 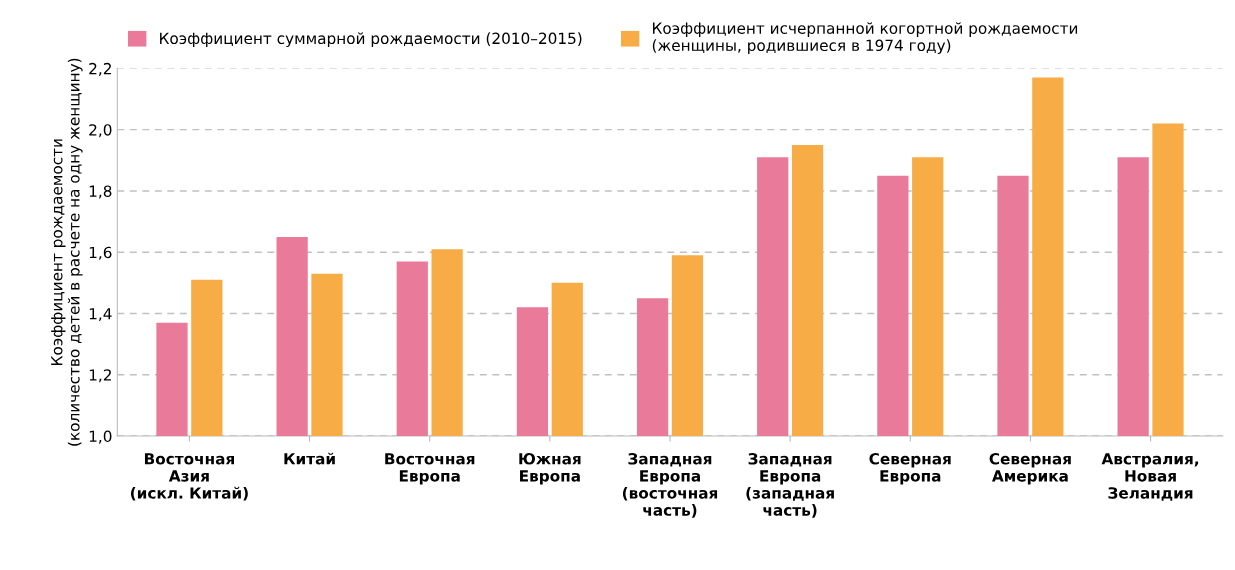 I want to click on legend-label: Коэффициент исчерпанной когортной рождаемости (женщины, родившиеся в 1974 году), so click(x=865, y=38).